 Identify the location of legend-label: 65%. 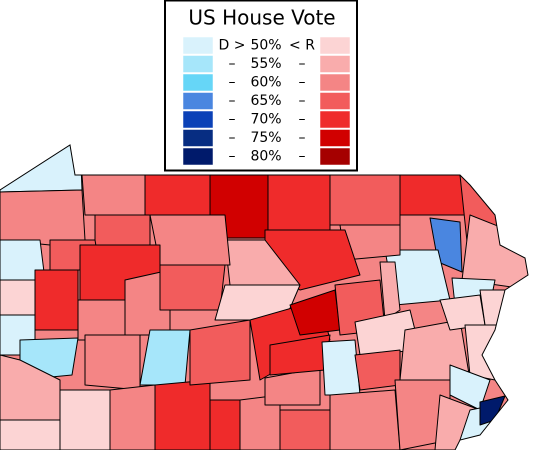
(265, 101).